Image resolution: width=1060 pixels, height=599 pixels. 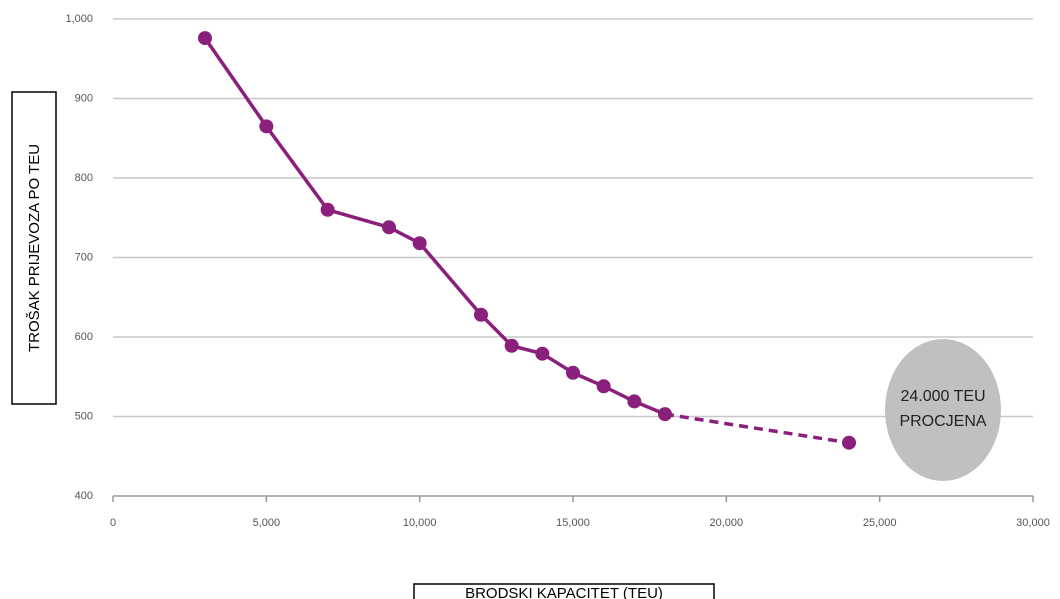 I want to click on x-label-box, so click(x=564, y=591).